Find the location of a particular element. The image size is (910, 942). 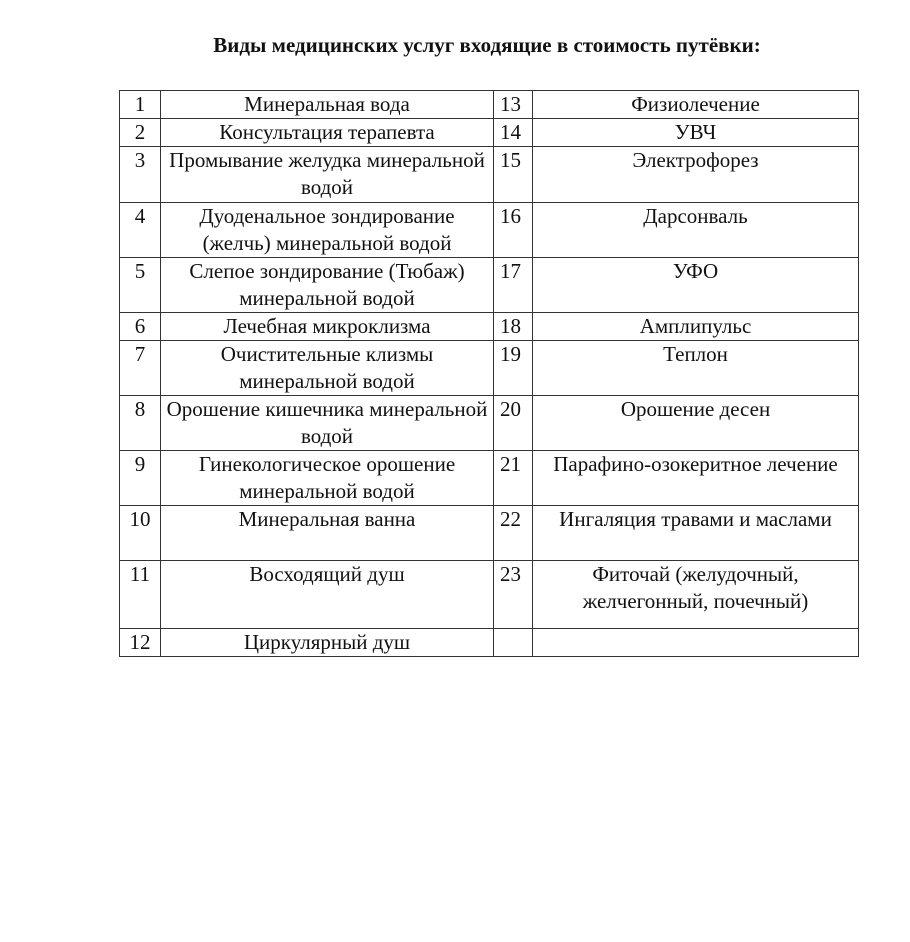

number-cell: 15 is located at coordinates (513, 174).